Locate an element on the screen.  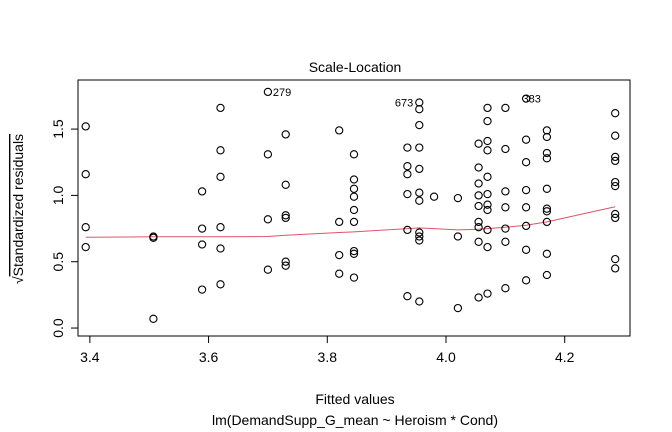
y-tick-label: 1.0 is located at coordinates (58, 195).